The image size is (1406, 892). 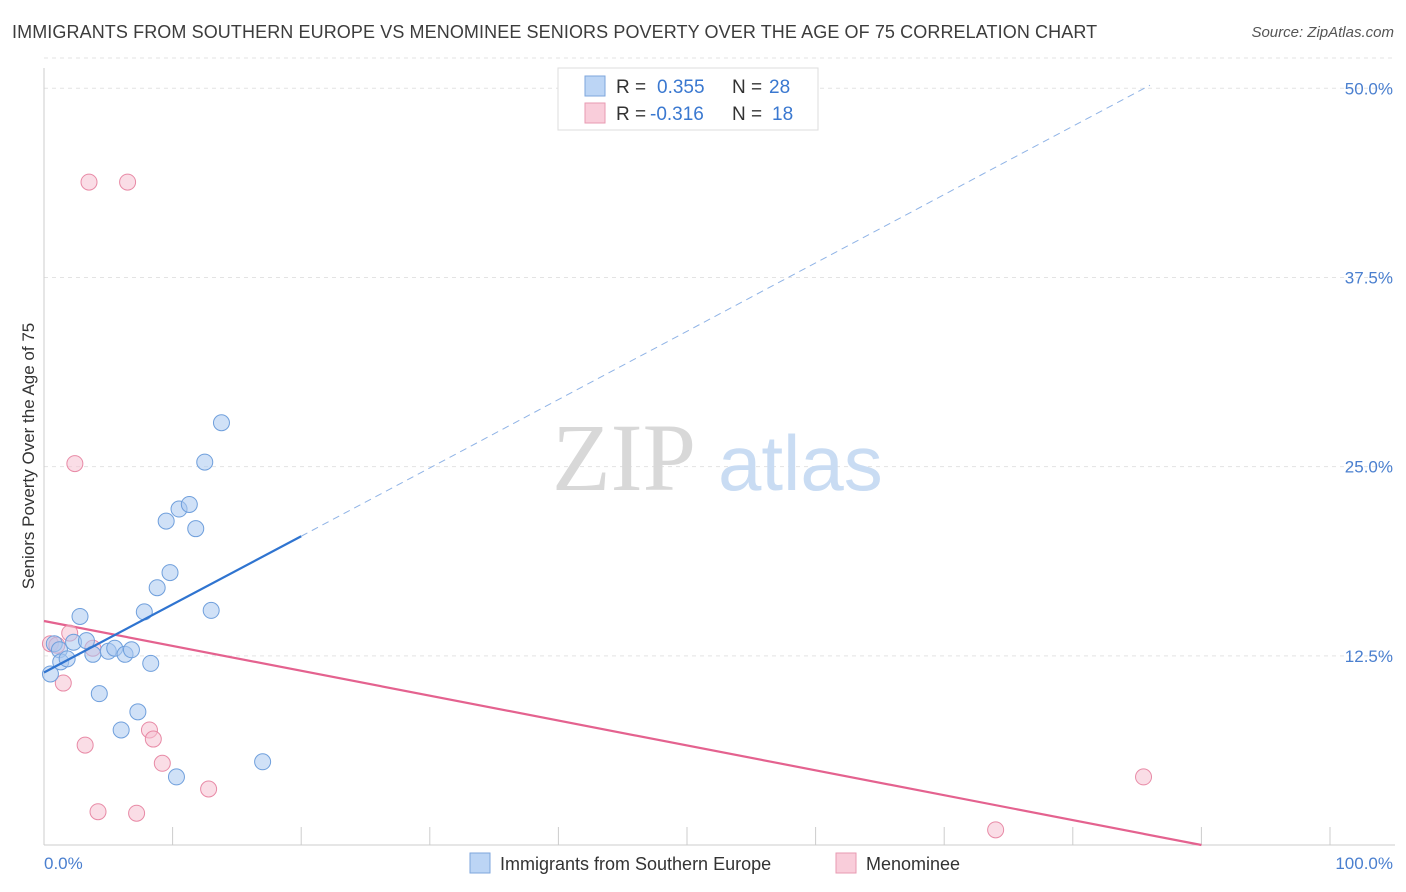 I want to click on watermark: ZIP atlas, so click(x=717, y=457).